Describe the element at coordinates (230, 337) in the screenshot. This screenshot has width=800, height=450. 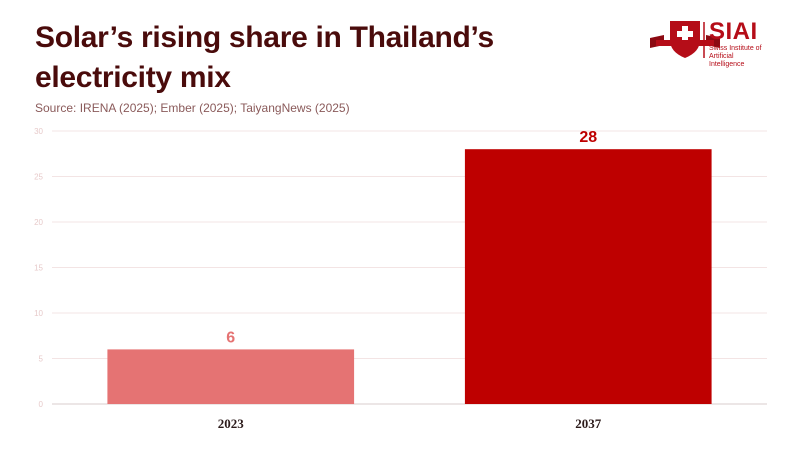
I see `data-label-2023: 6` at that location.